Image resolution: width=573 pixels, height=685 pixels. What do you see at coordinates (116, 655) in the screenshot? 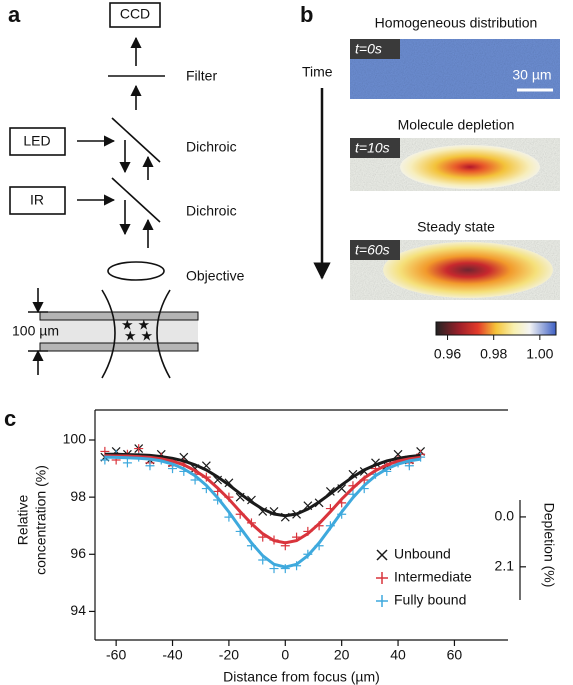
I see `x-tick-label: -60` at bounding box center [116, 655].